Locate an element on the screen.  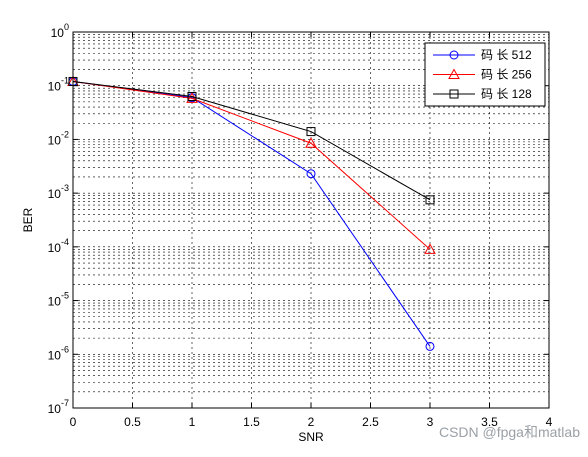
watermark: CSDN @fpga和matlab is located at coordinates (509, 432).